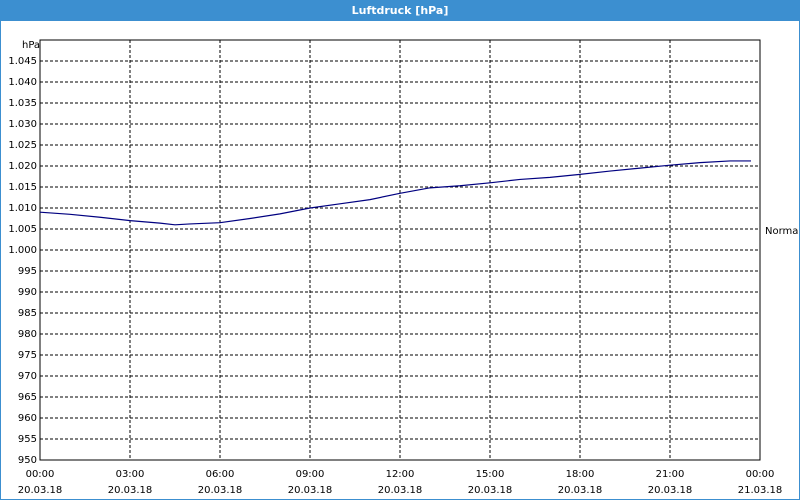  I want to click on y-tick-label: 970, so click(27, 376).